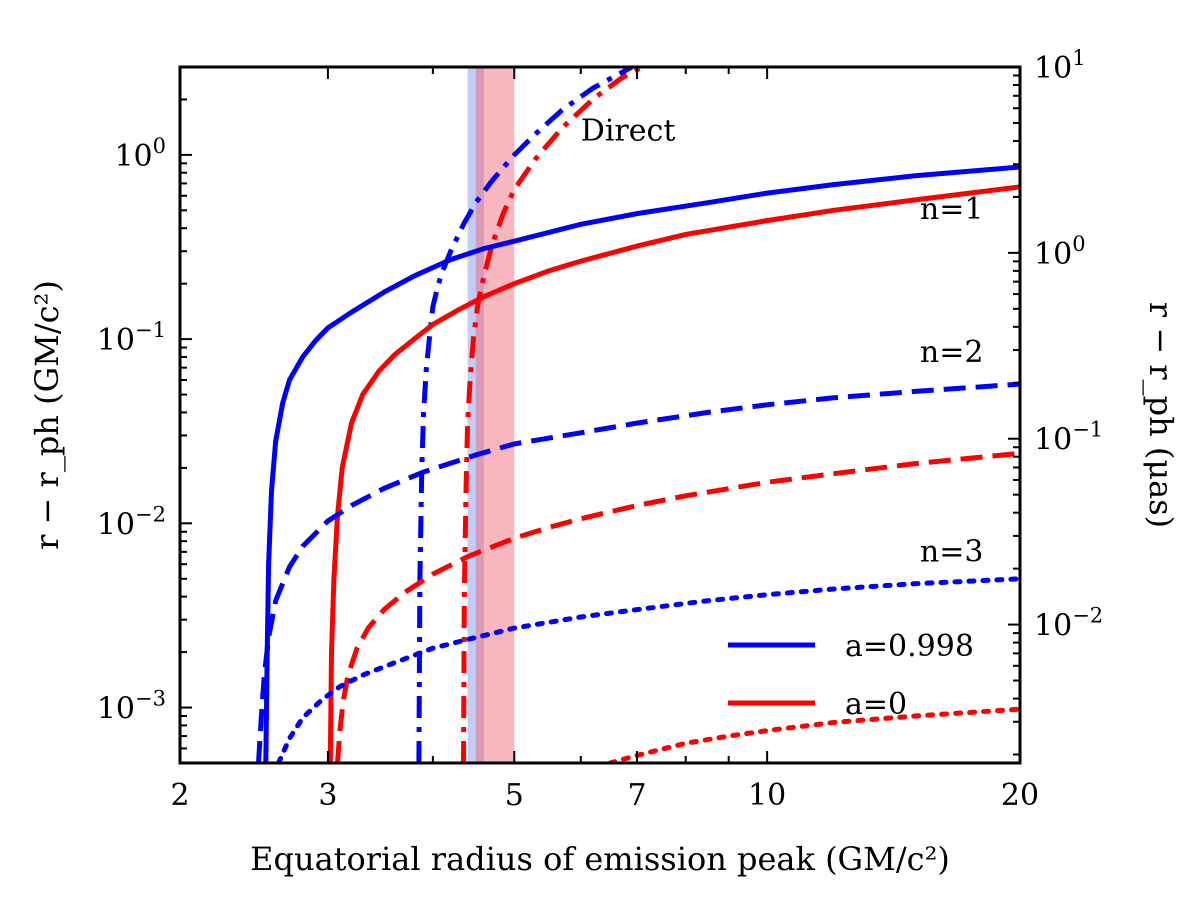 This screenshot has height=900, width=1200. I want to click on x-tick-label-2: 2, so click(179, 795).